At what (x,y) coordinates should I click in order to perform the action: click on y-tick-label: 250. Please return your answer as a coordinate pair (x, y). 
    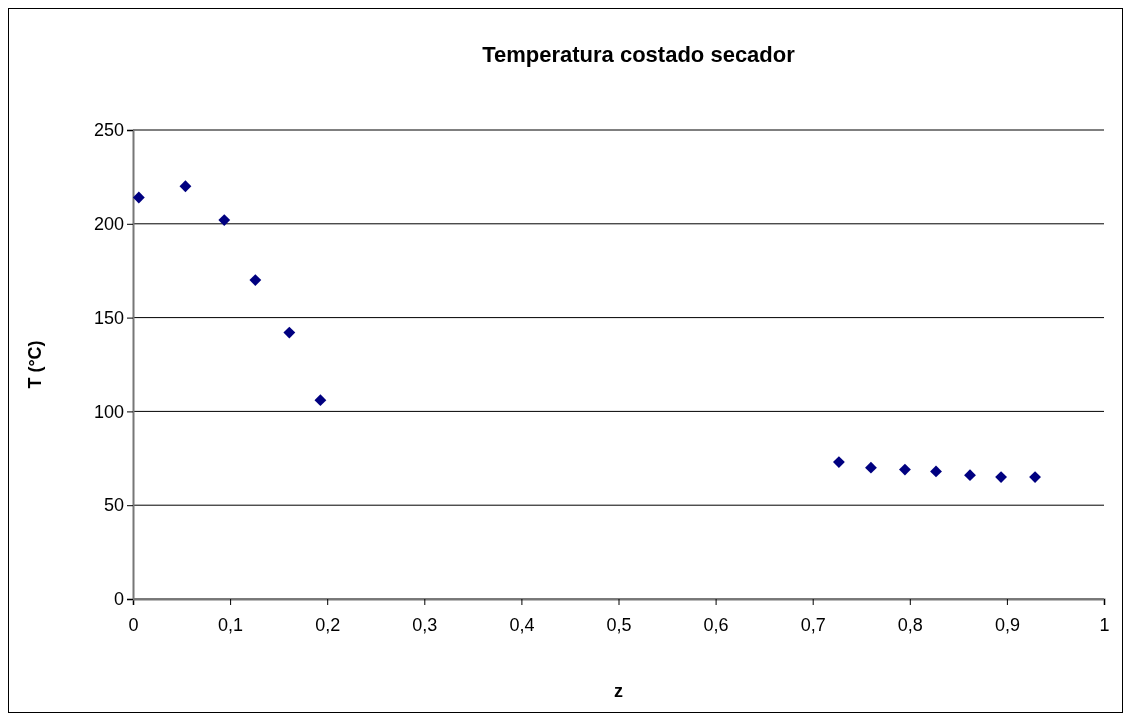
    Looking at the image, I should click on (108, 130).